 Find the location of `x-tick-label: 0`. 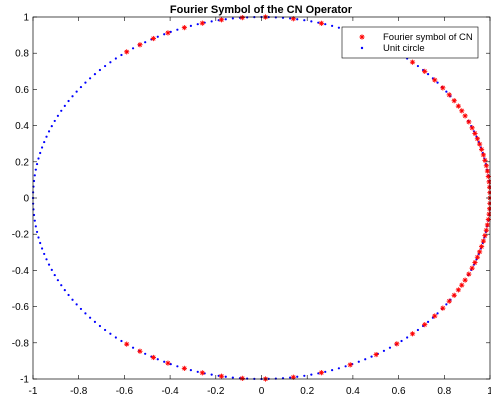

x-tick-label: 0 is located at coordinates (262, 391).